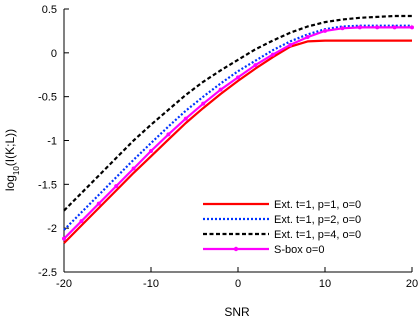  Describe the element at coordinates (236, 249) in the screenshot. I see `legend-marker` at that location.